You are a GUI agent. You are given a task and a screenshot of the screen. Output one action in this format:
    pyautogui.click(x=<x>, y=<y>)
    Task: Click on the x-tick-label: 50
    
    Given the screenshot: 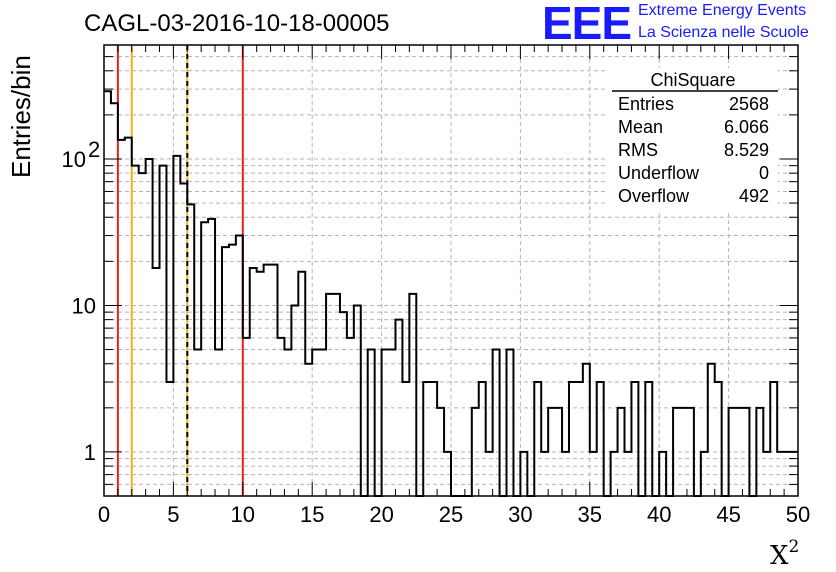 What is the action you would take?
    pyautogui.click(x=798, y=514)
    